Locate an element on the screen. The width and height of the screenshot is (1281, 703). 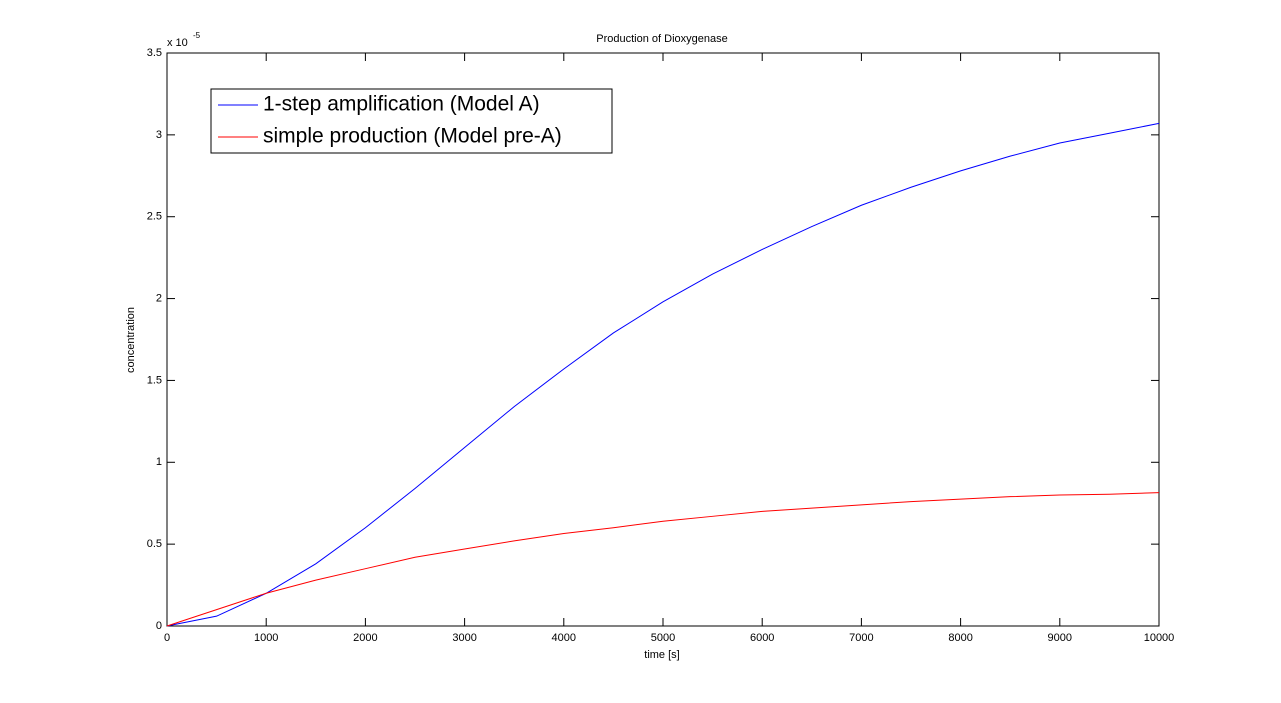
x-tick-label: 8000 is located at coordinates (960, 638).